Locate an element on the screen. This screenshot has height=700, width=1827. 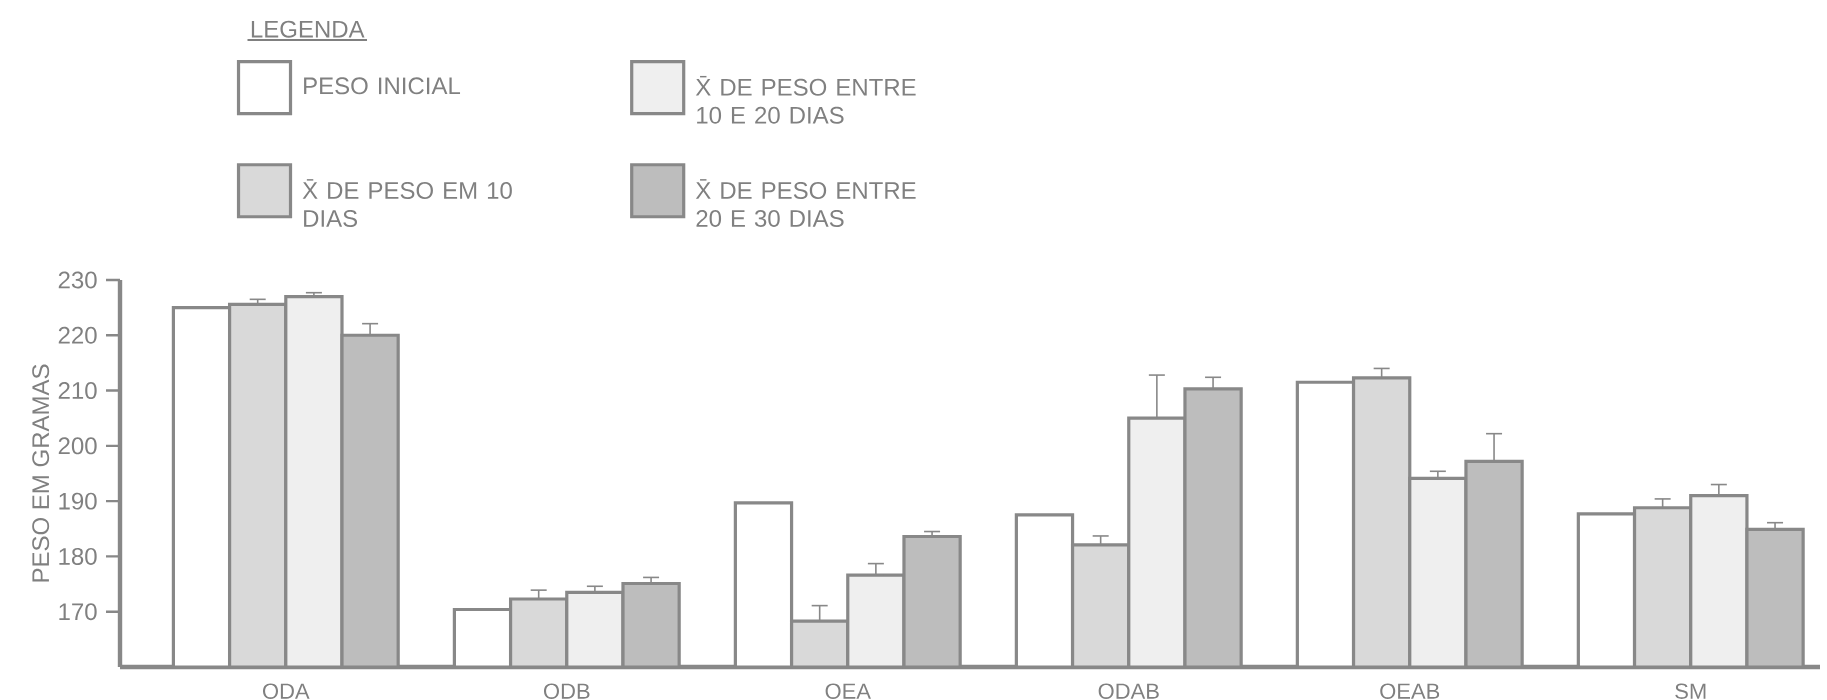
x-tick-label: ODA is located at coordinates (286, 691).